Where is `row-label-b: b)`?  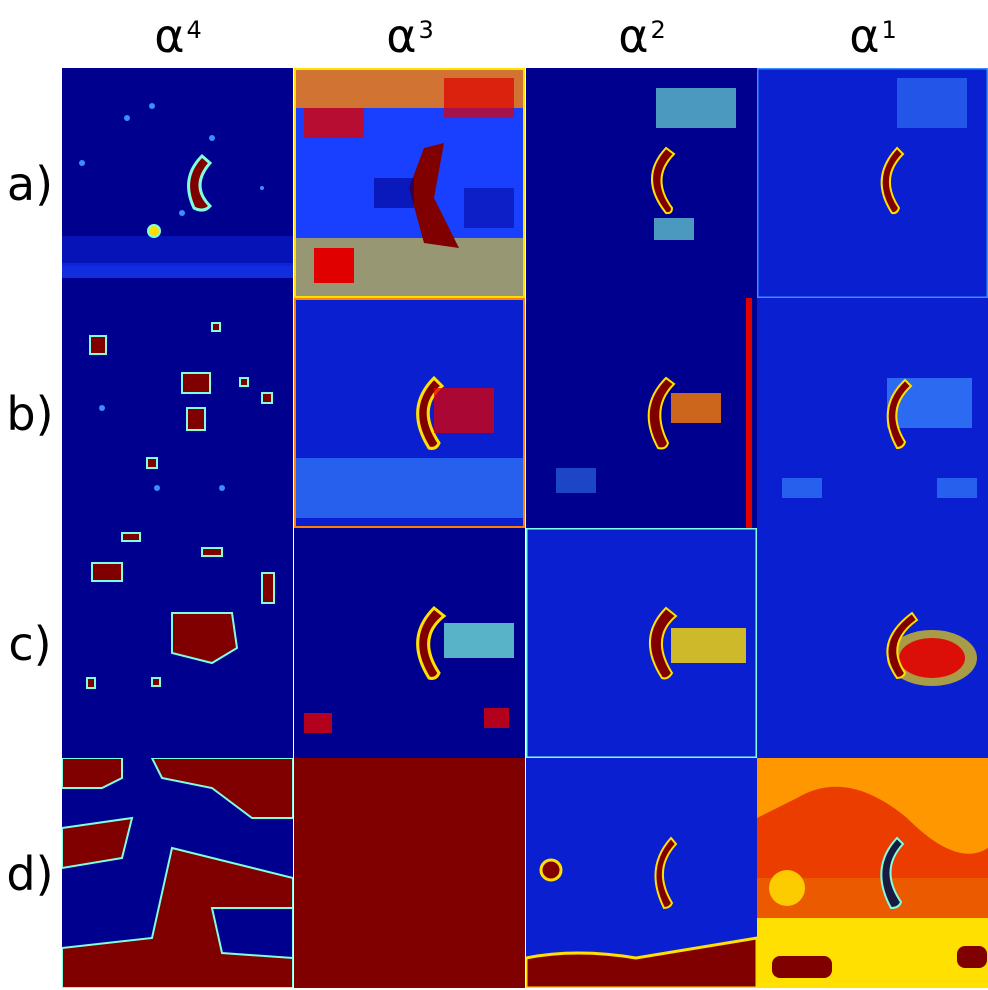
row-label-b: b) is located at coordinates (30, 414).